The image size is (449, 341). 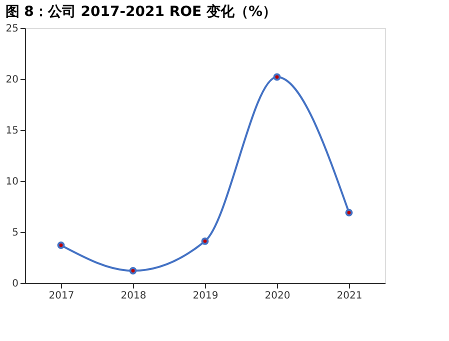 What do you see at coordinates (277, 296) in the screenshot?
I see `x-tick-label: 2020` at bounding box center [277, 296].